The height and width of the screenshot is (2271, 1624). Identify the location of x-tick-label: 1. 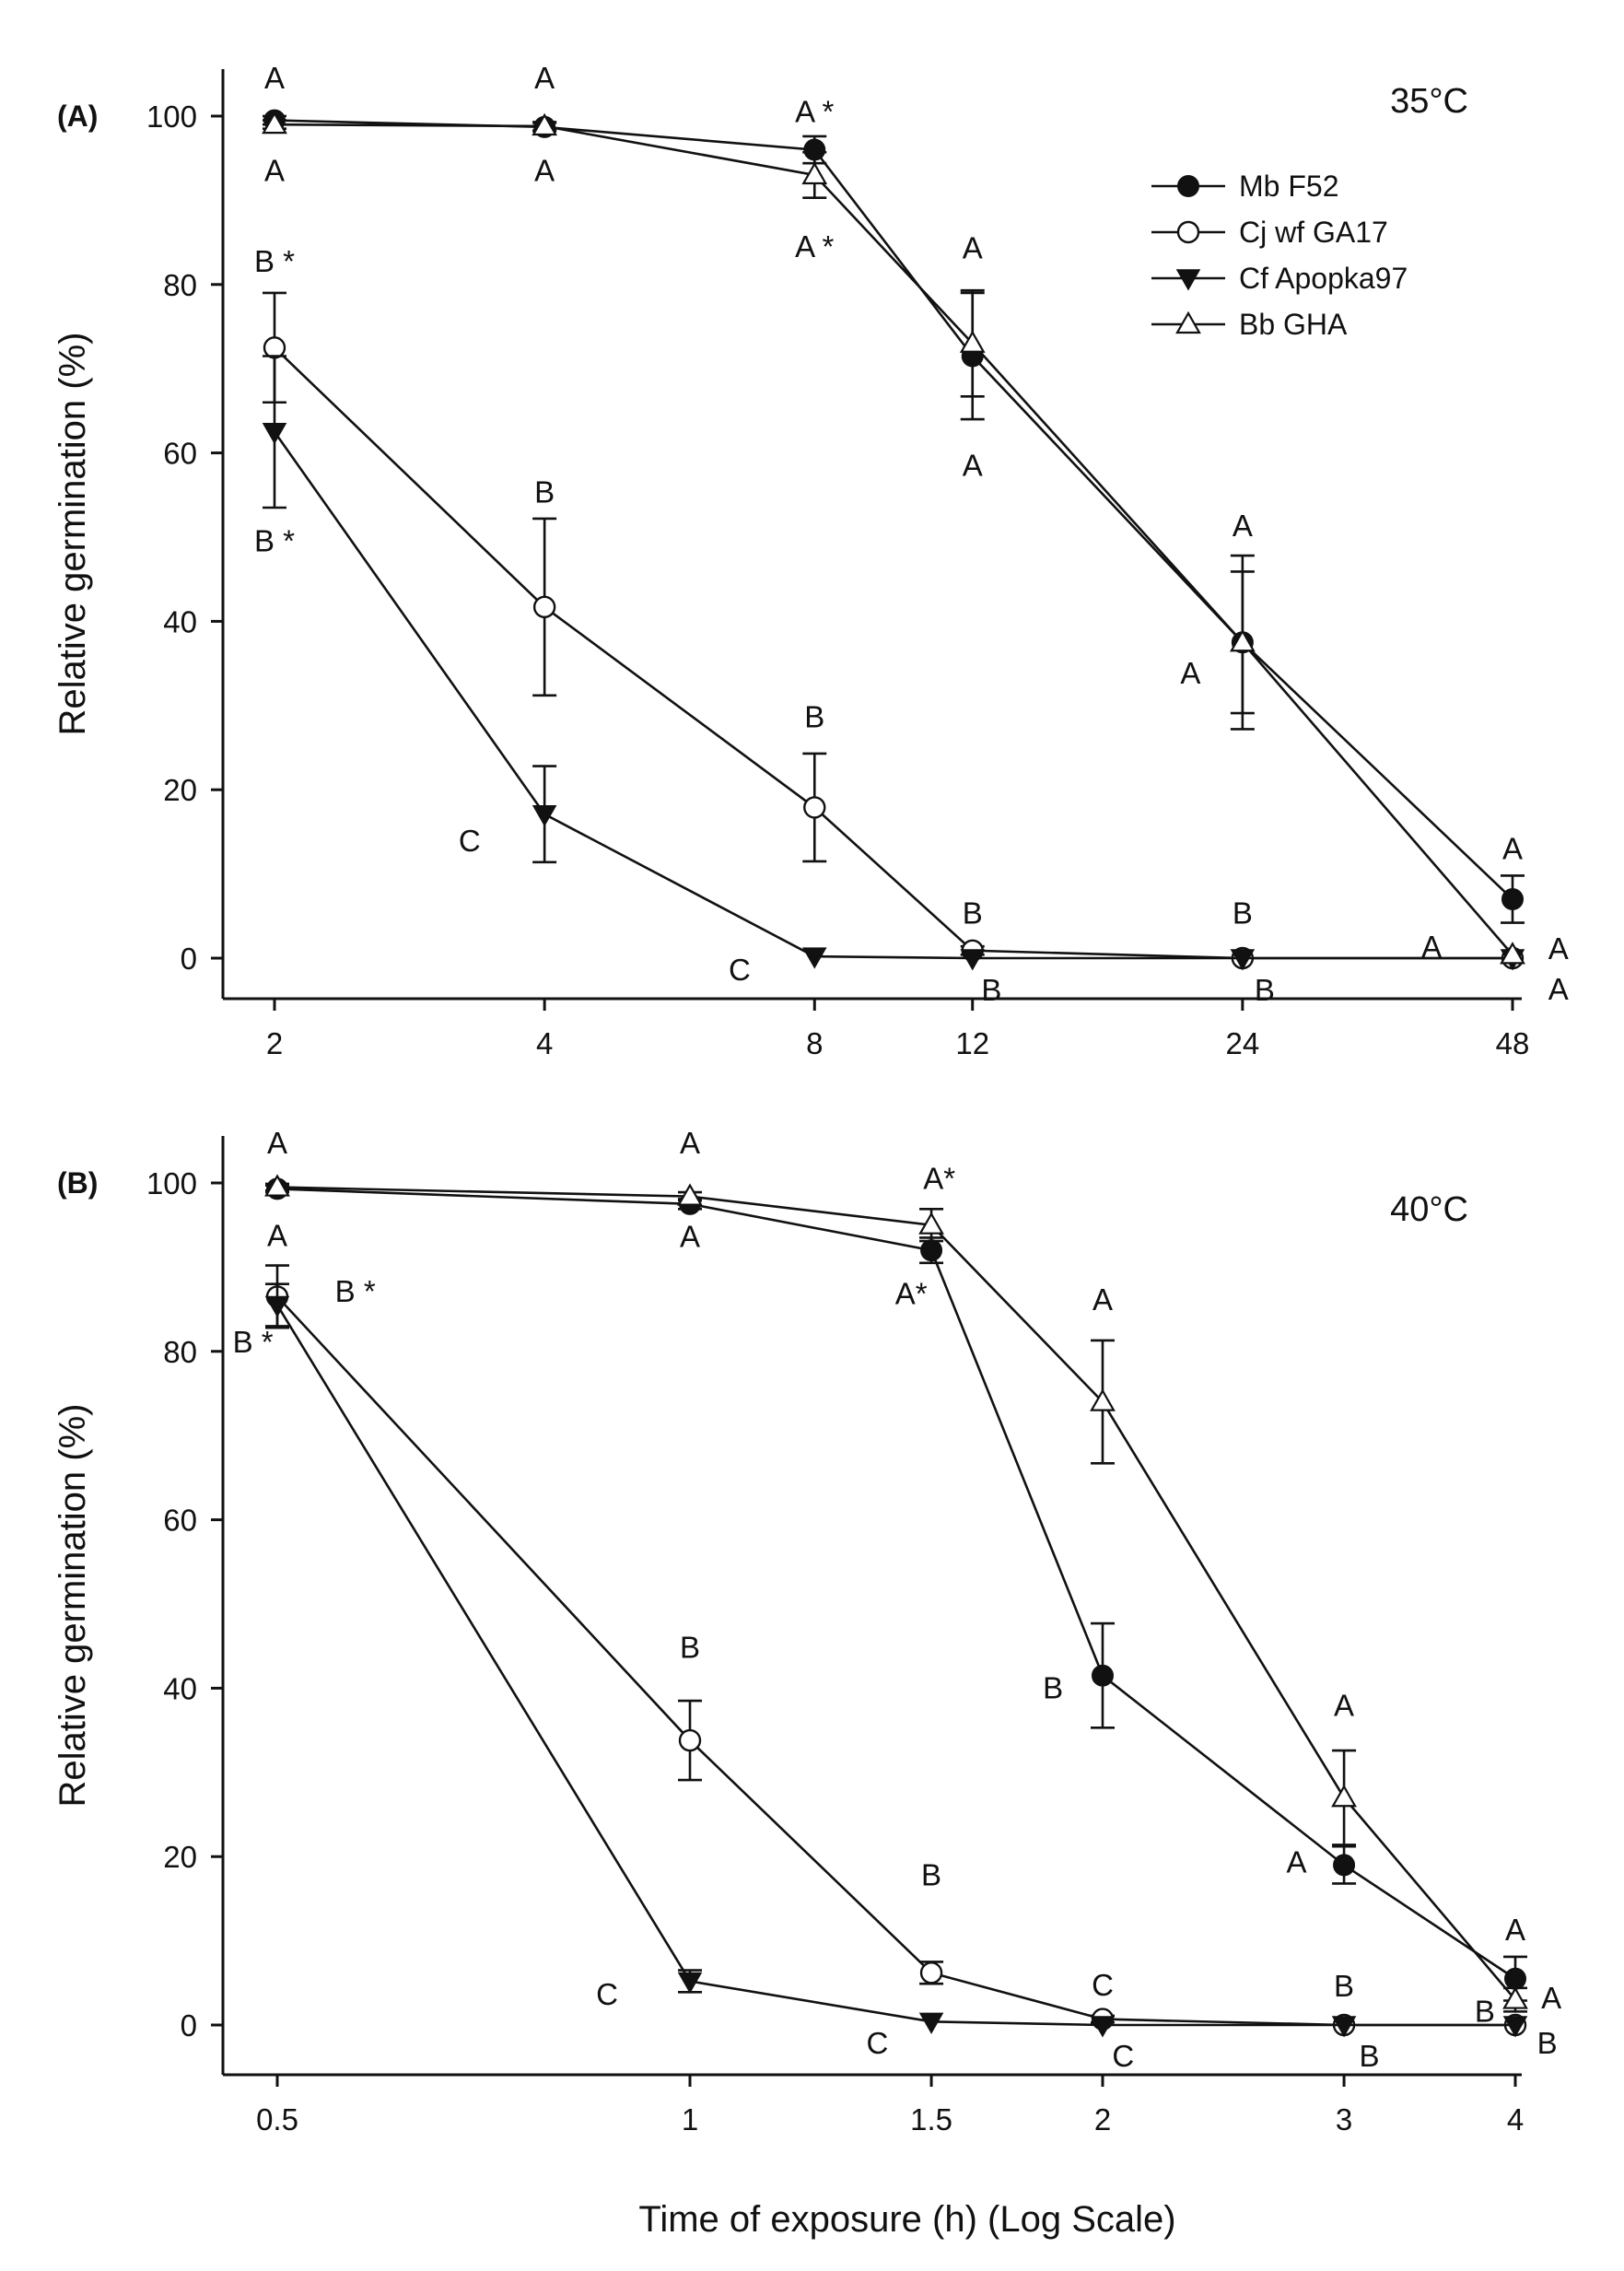
(690, 2119).